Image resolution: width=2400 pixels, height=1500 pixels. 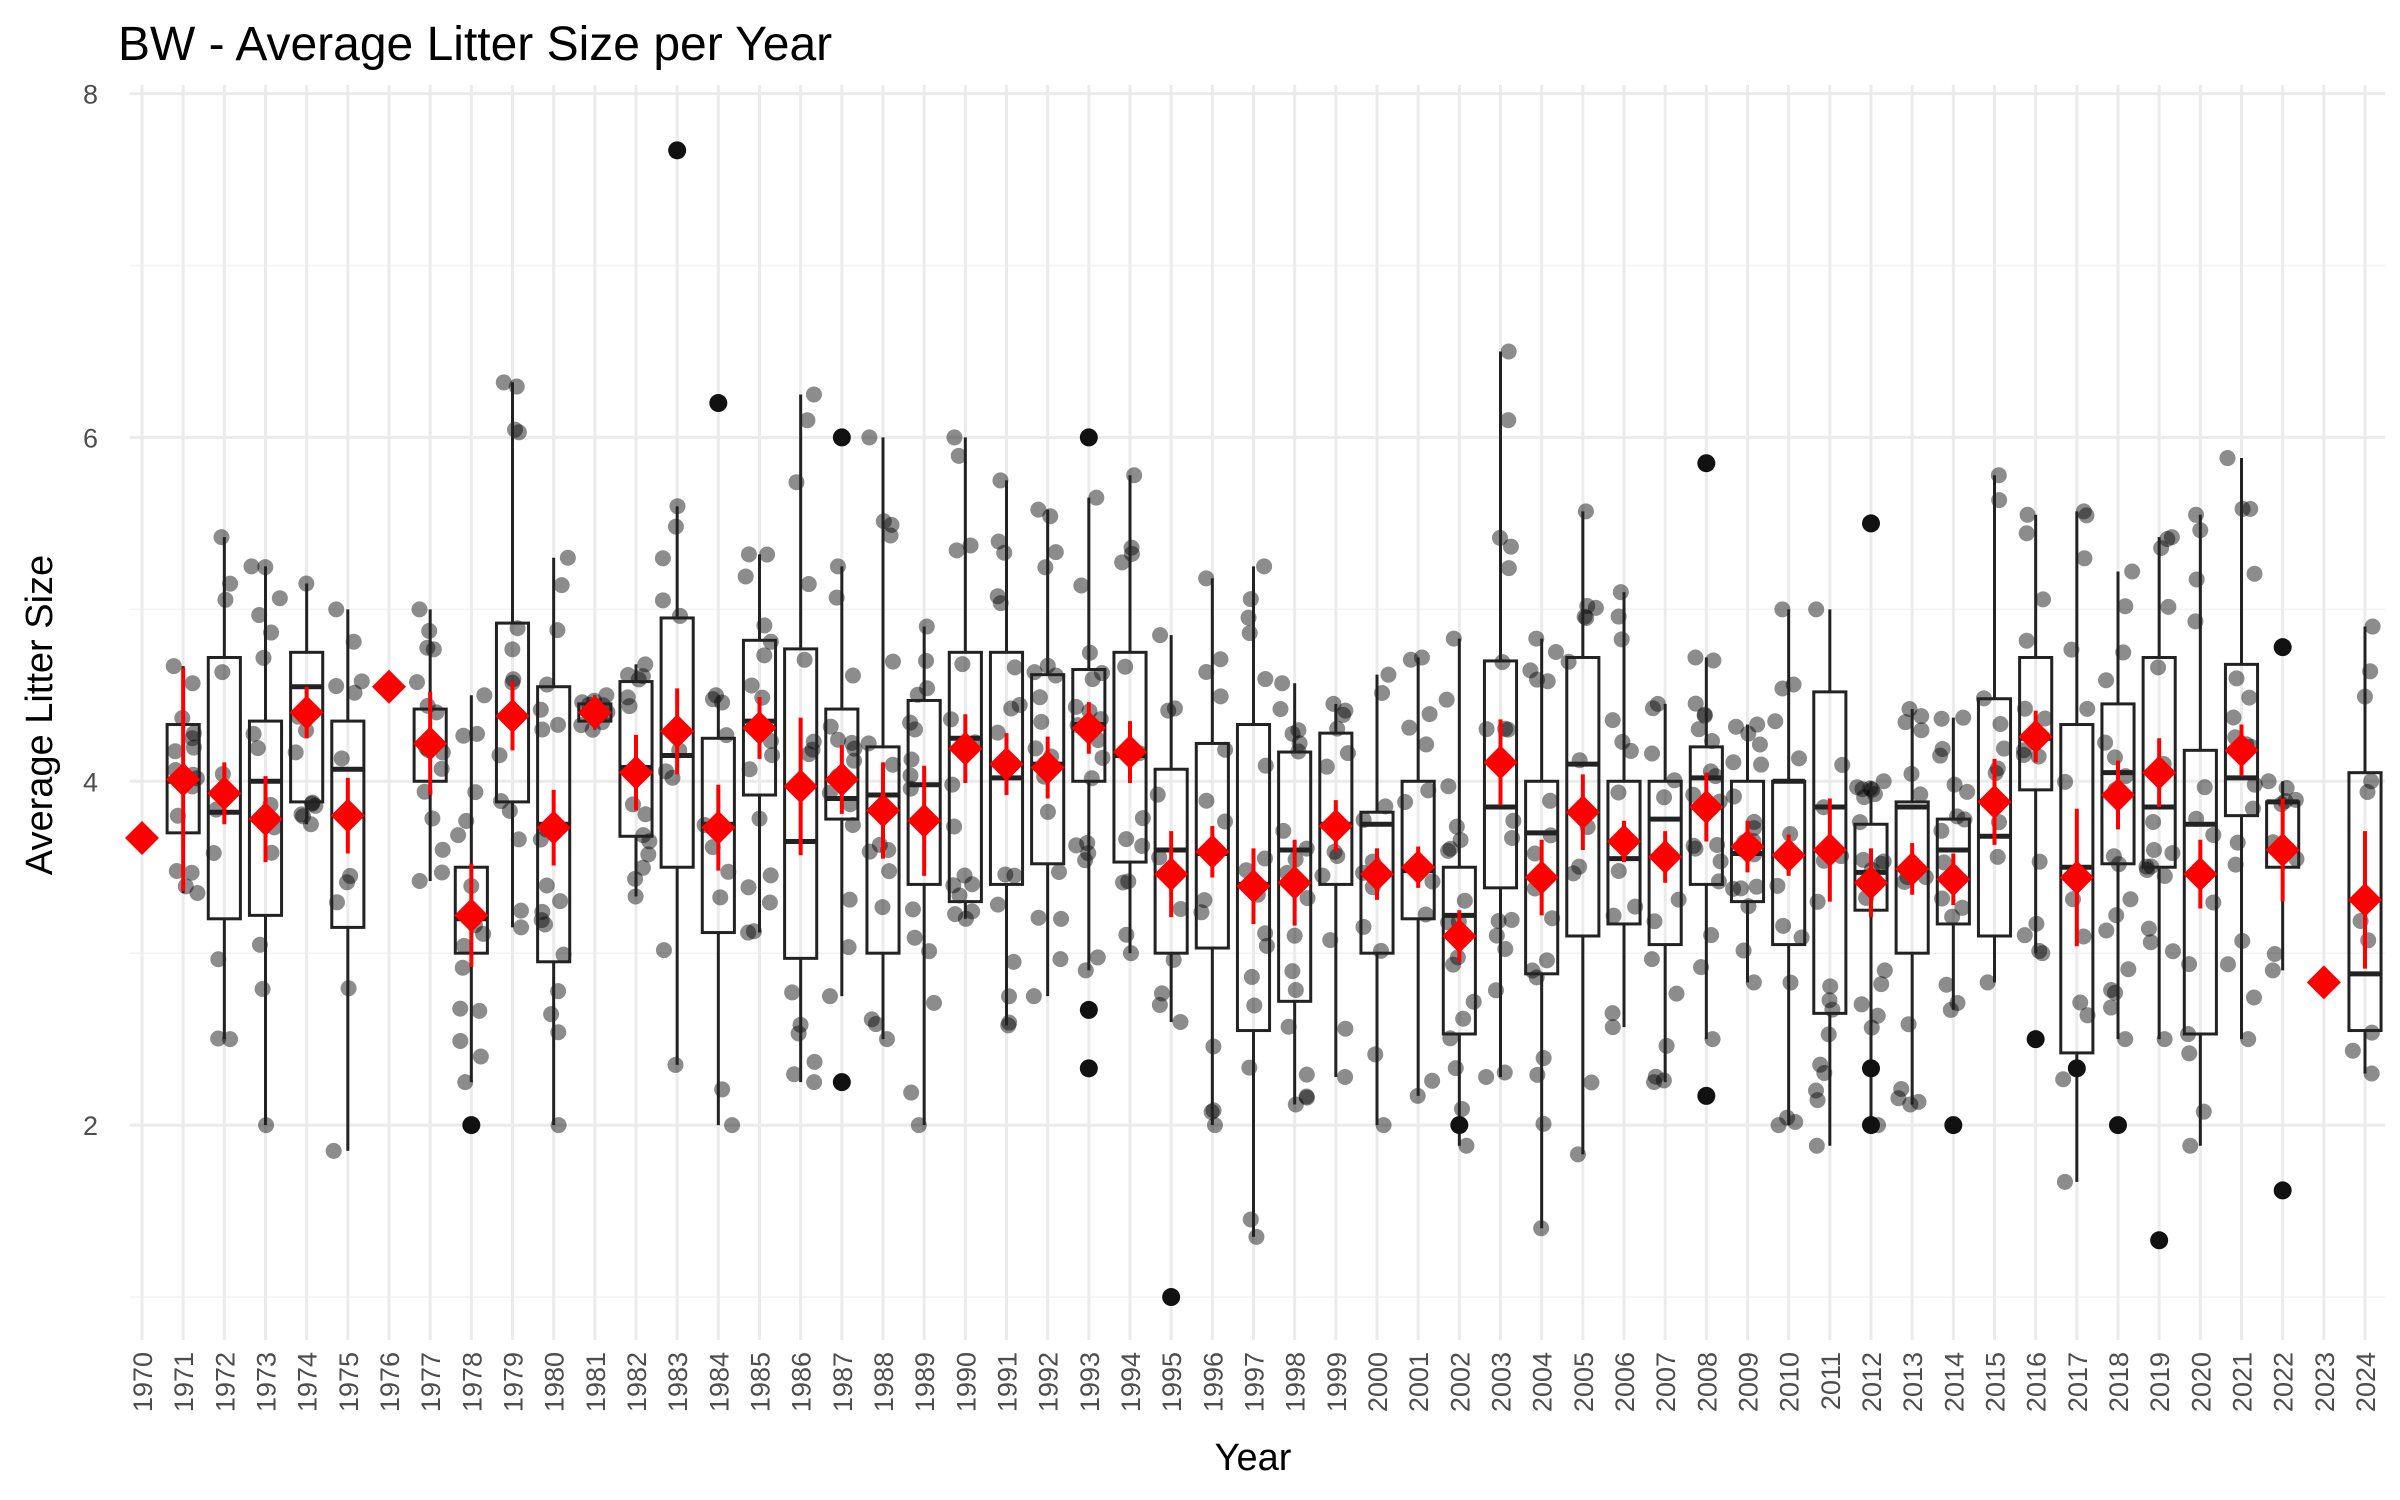 What do you see at coordinates (1543, 1382) in the screenshot?
I see `x-tick-label: 2004` at bounding box center [1543, 1382].